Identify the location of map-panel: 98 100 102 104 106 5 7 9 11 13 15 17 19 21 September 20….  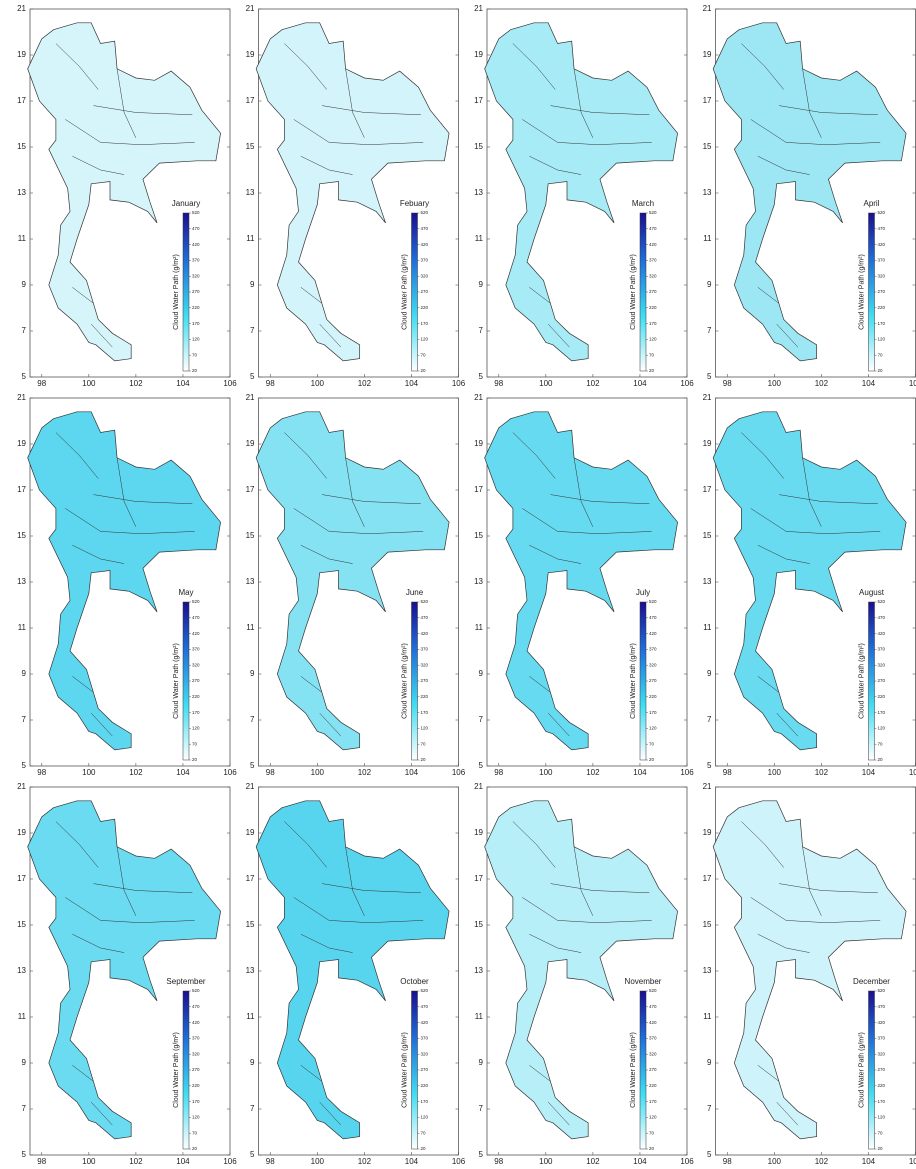
(127, 974).